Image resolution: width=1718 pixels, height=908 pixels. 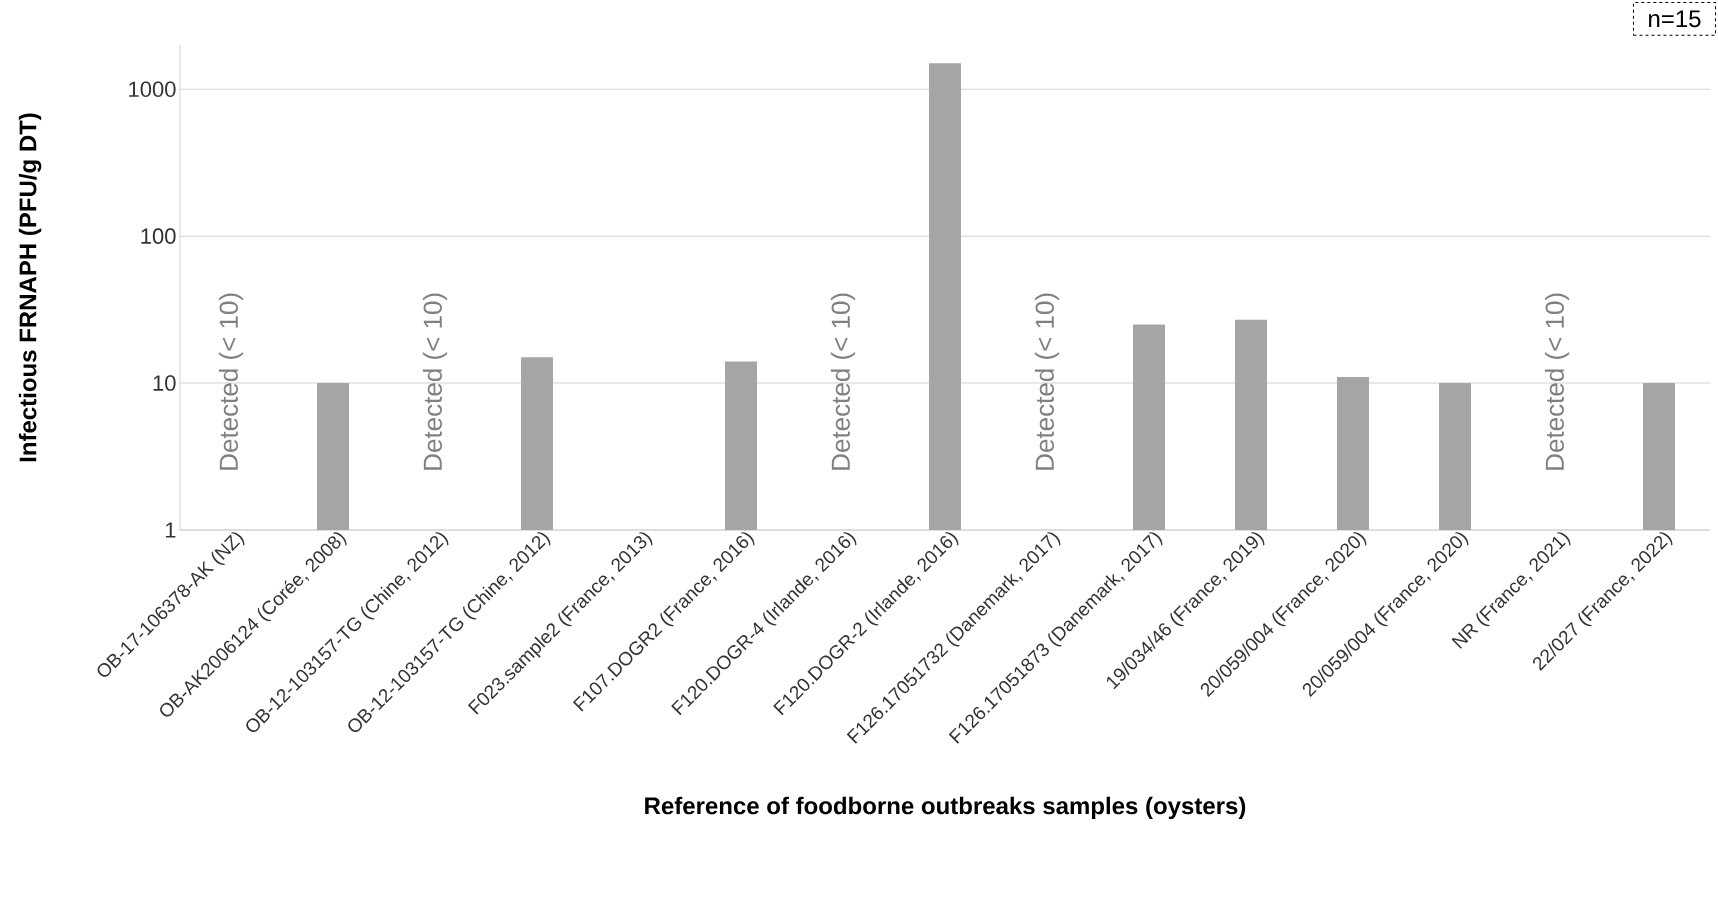 I want to click on x-axis-title: Reference of foodborne outbreaks samples (oysters), so click(x=945, y=808).